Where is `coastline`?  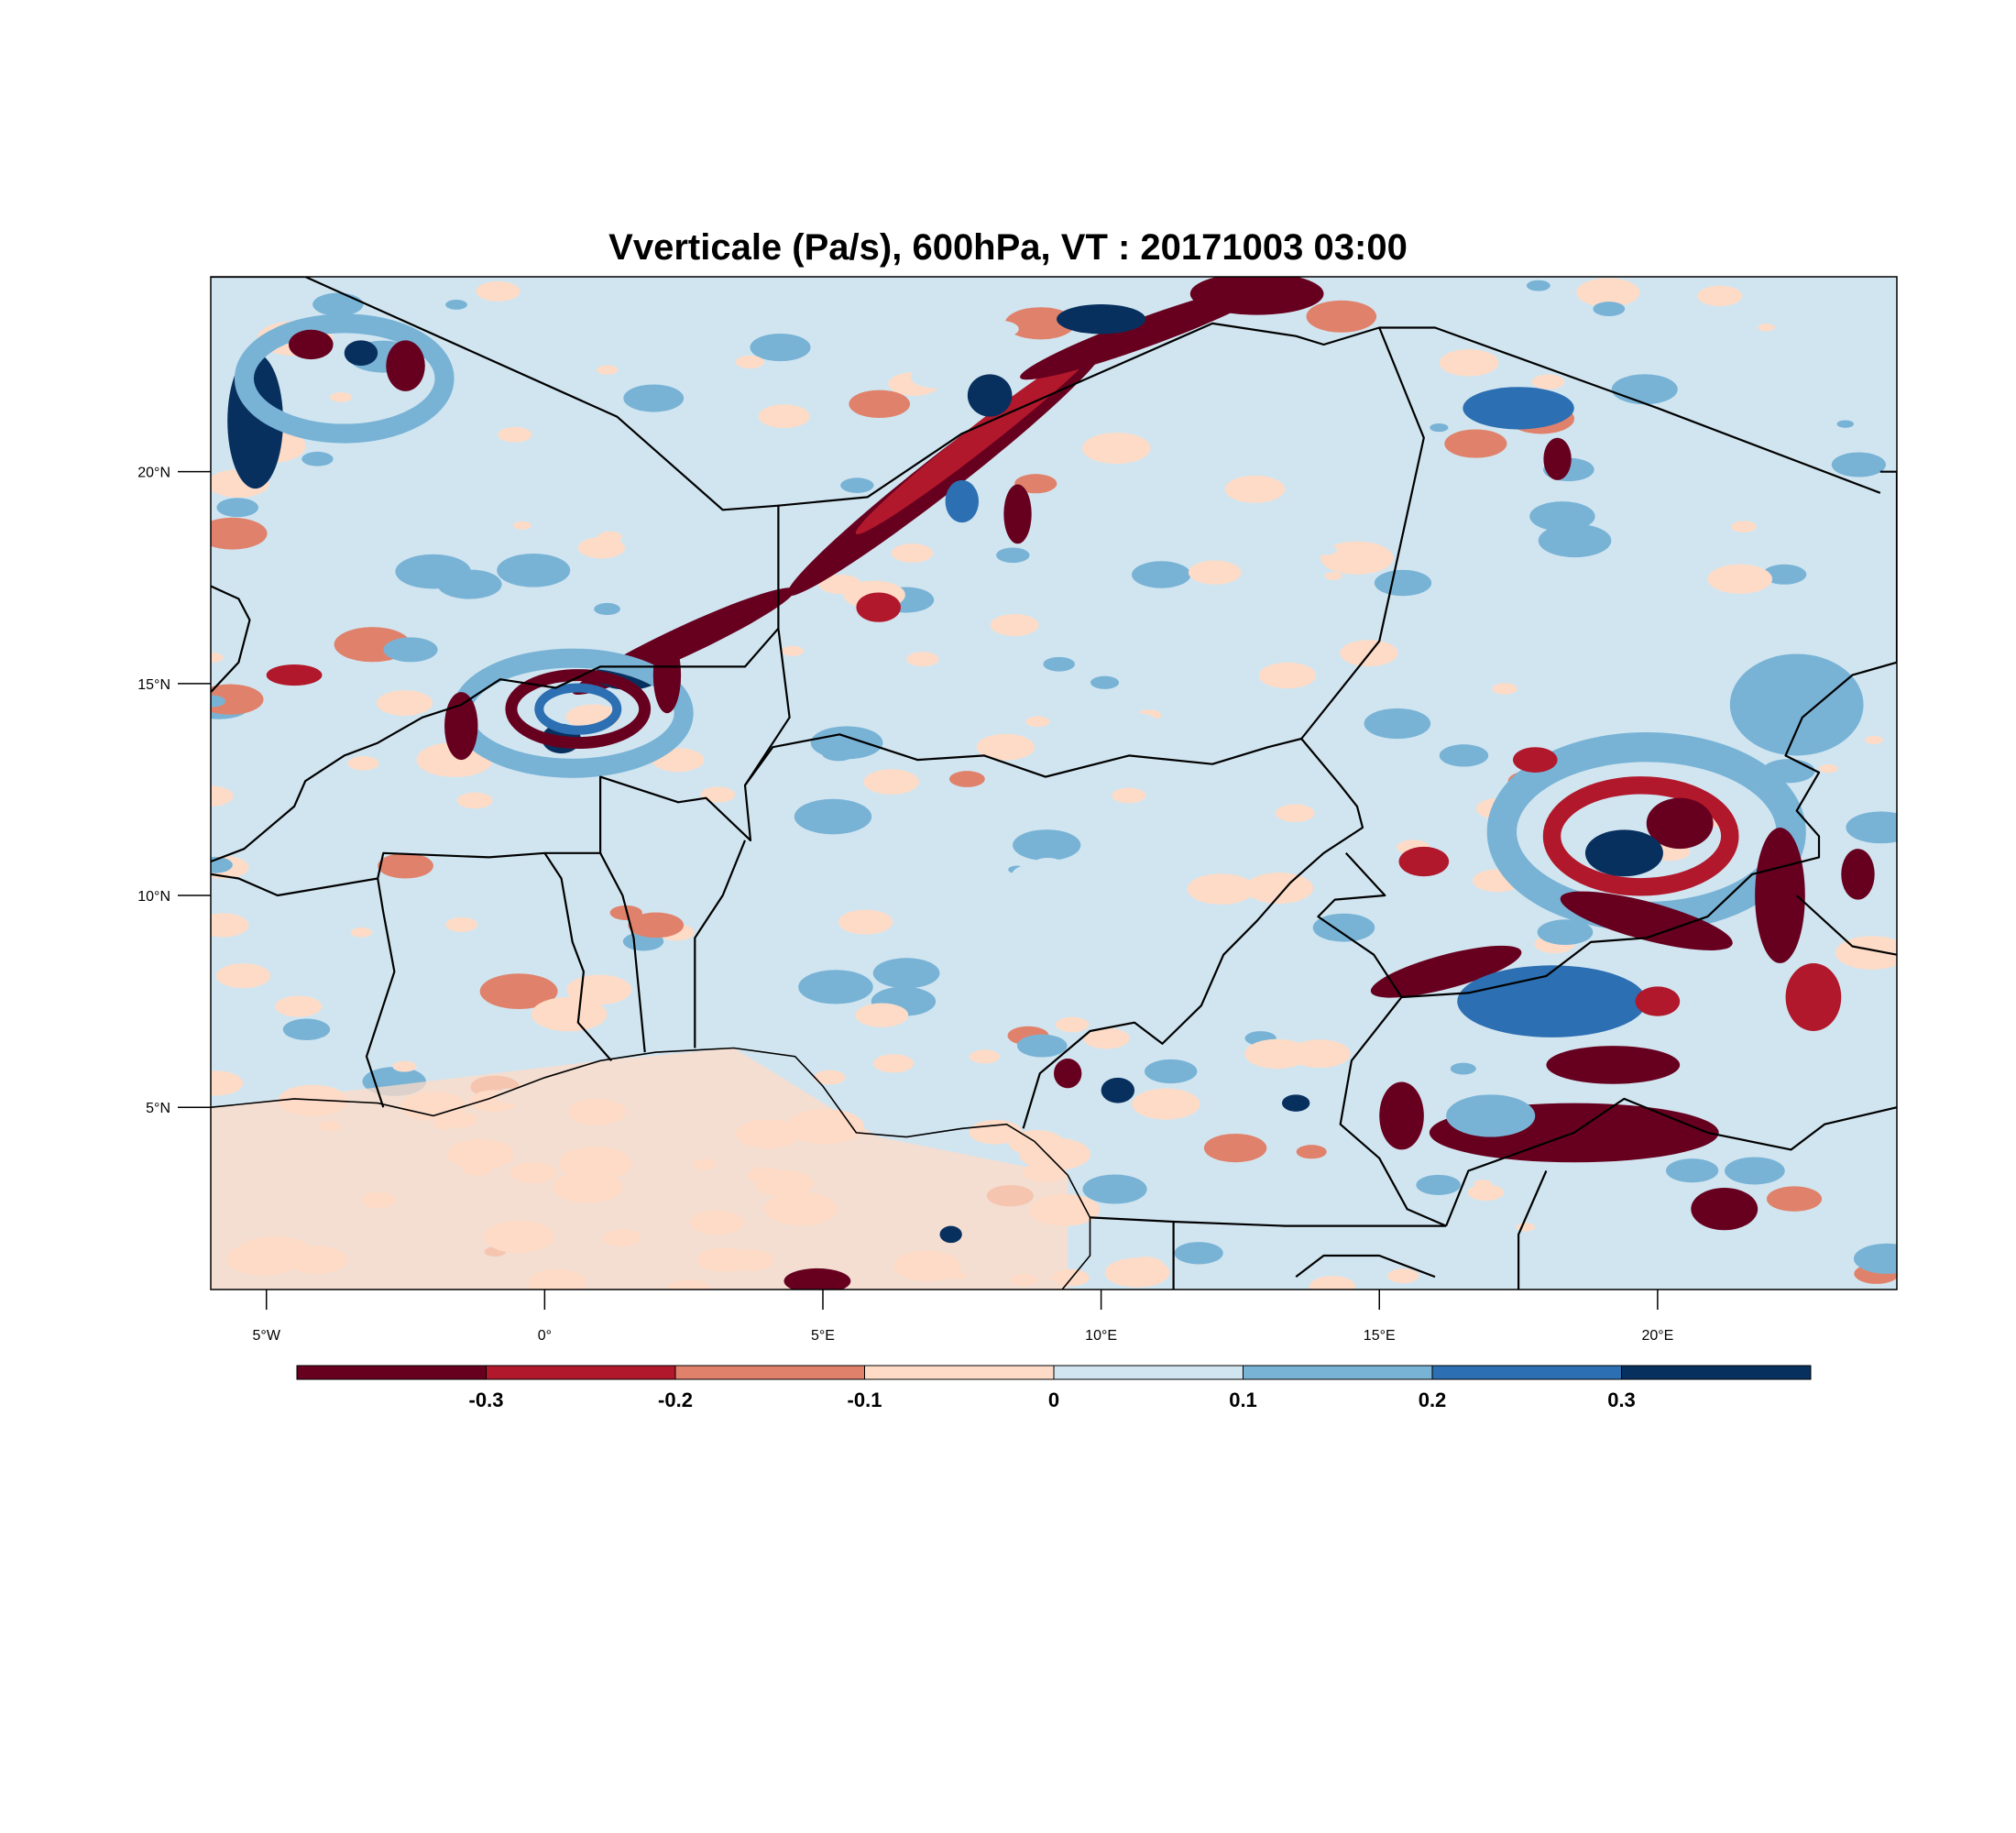 coastline is located at coordinates (651, 1168).